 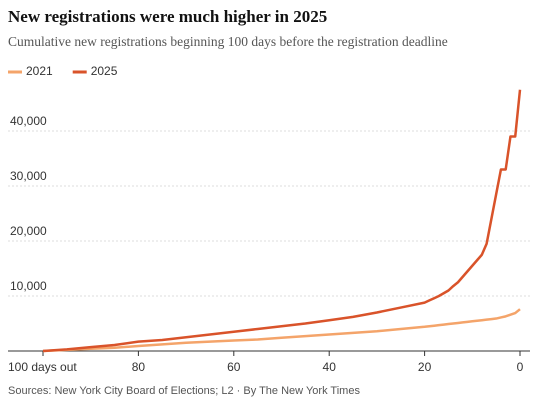 I want to click on y-tick-label: 40,000, so click(x=28, y=121).